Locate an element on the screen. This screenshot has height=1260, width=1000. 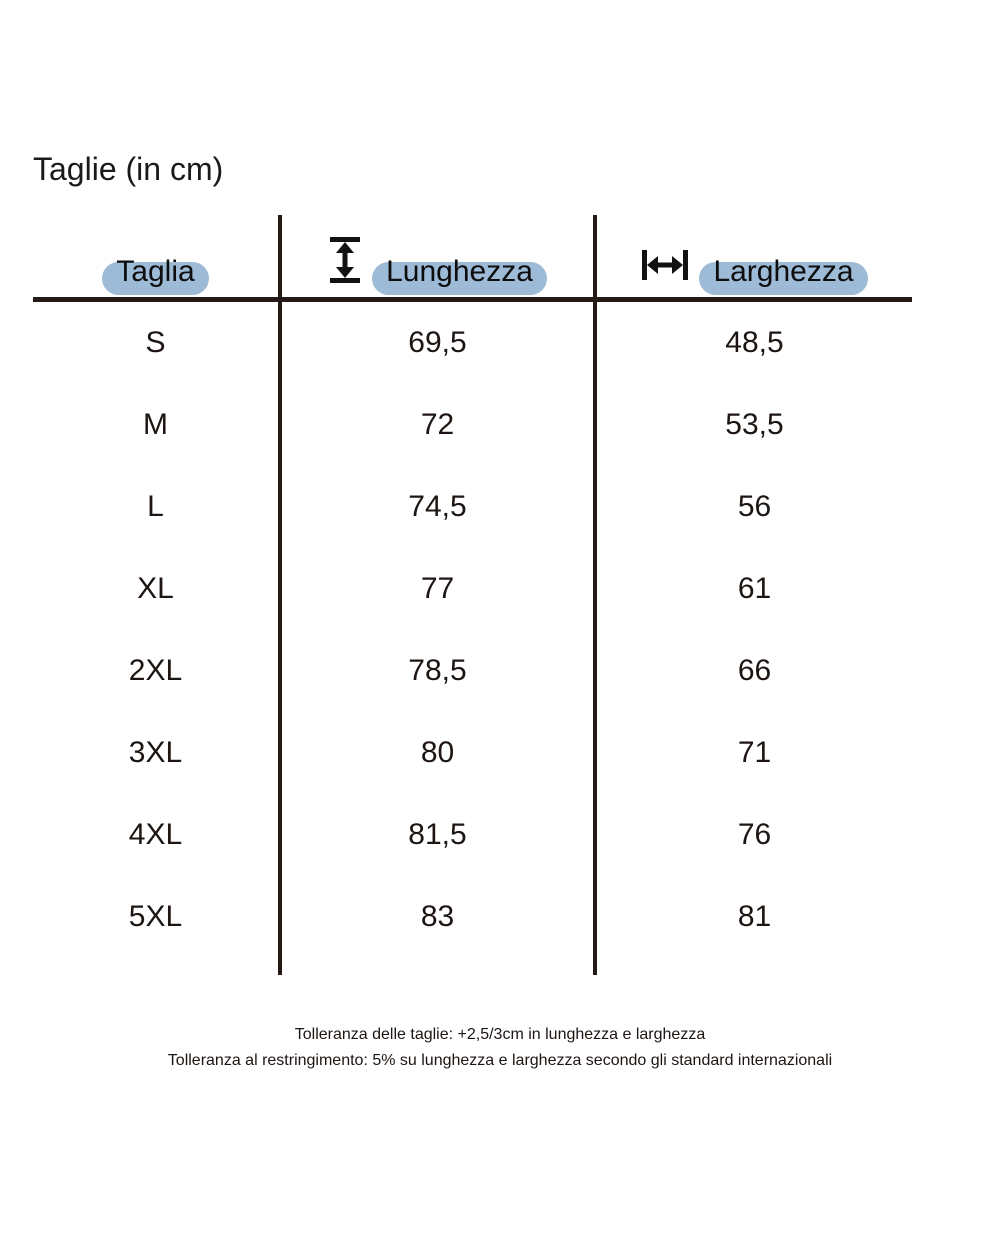
cell-length: 77 is located at coordinates (437, 588).